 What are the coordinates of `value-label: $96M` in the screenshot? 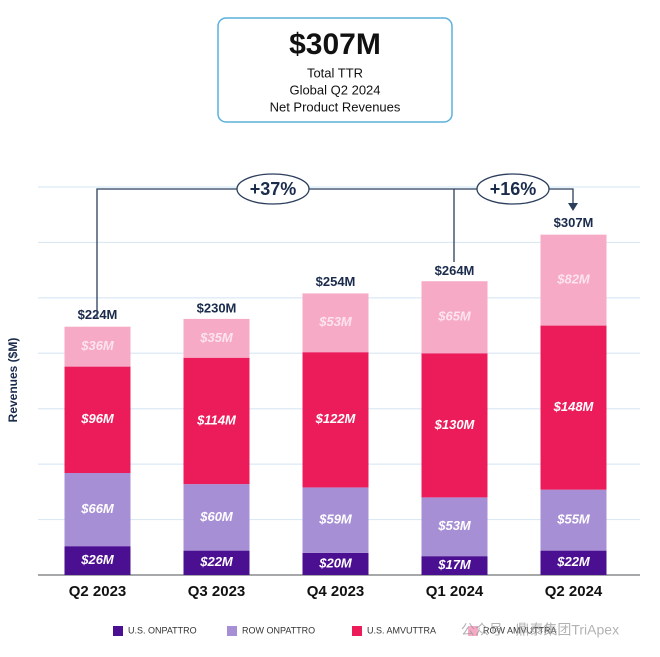 It's located at (97, 418).